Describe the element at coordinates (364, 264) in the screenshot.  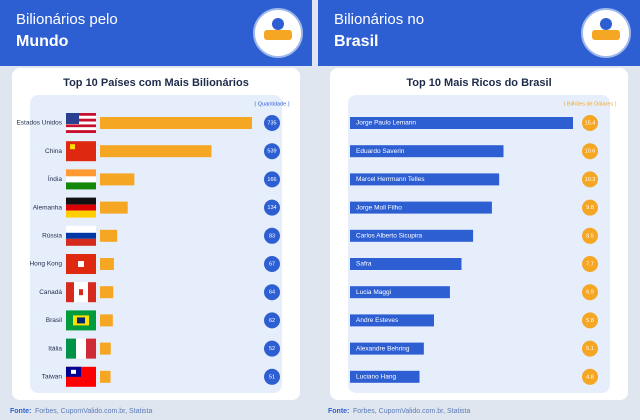
I see `category-label: Safra` at that location.